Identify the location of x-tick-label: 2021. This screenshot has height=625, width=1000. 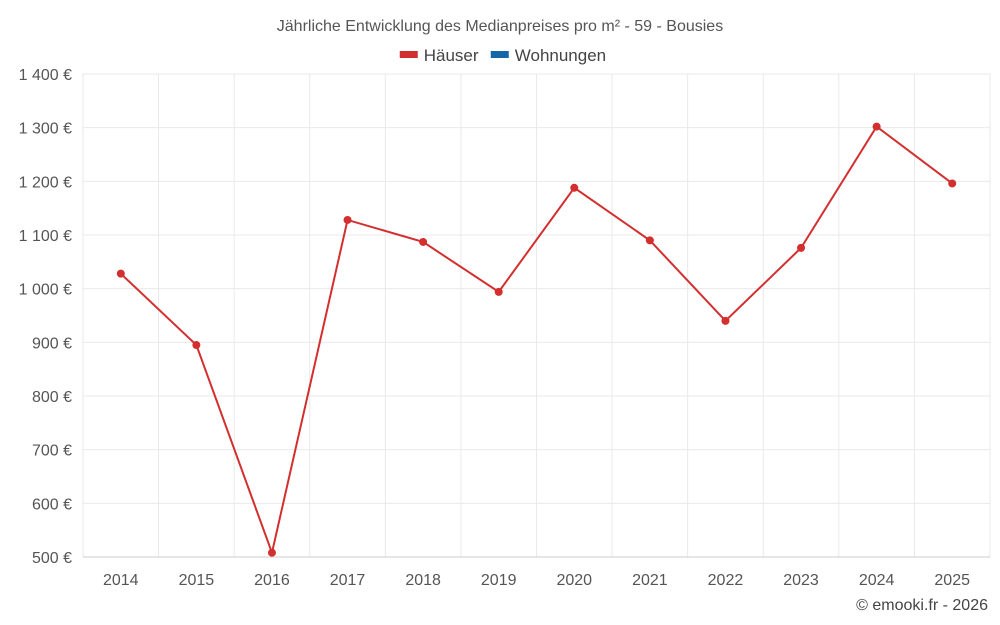
(650, 580).